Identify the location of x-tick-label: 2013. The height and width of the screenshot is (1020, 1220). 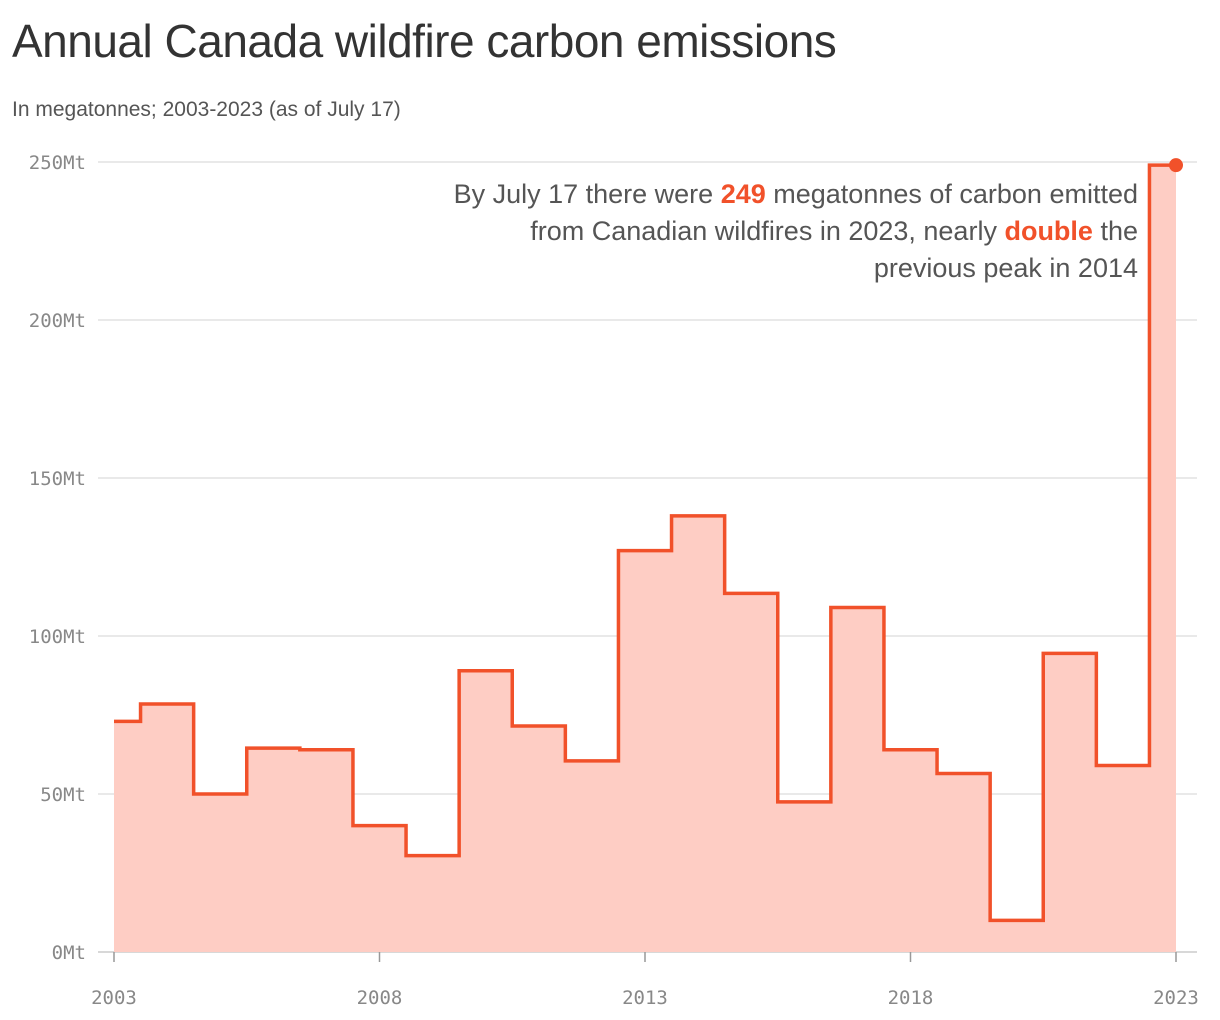
(645, 998).